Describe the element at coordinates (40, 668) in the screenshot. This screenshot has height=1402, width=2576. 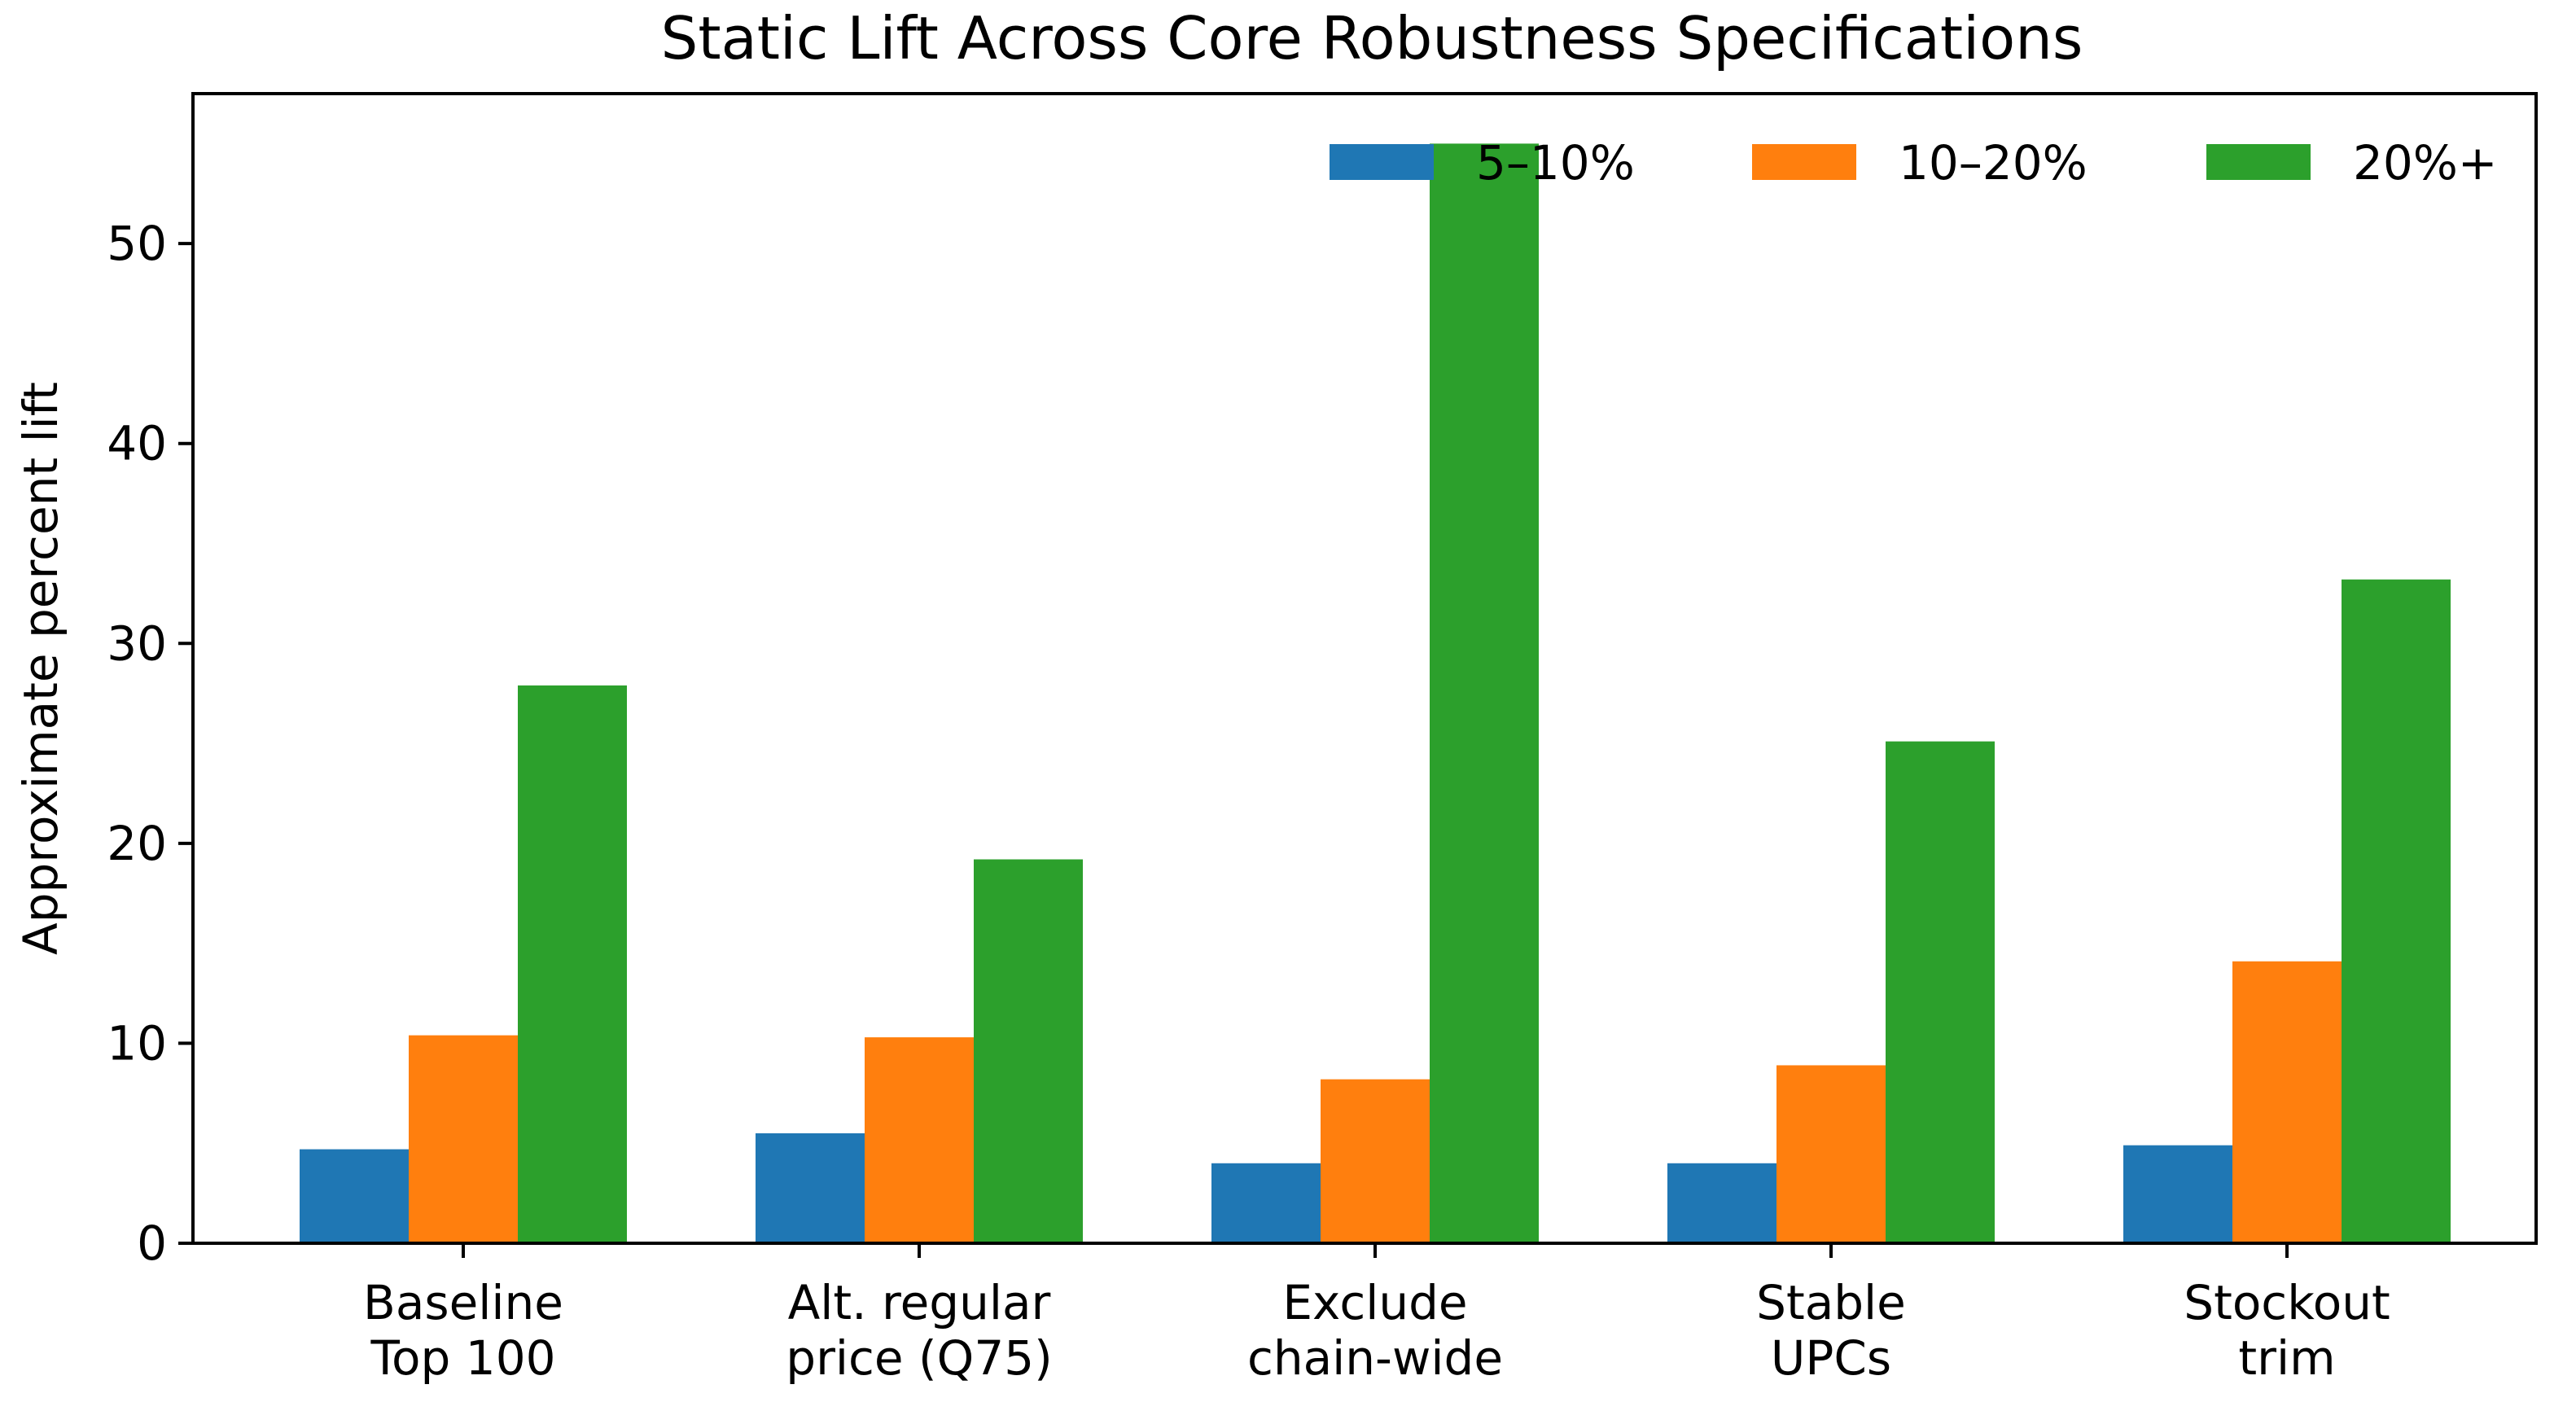
I see `y-axis-label: Approximate percent lift` at that location.